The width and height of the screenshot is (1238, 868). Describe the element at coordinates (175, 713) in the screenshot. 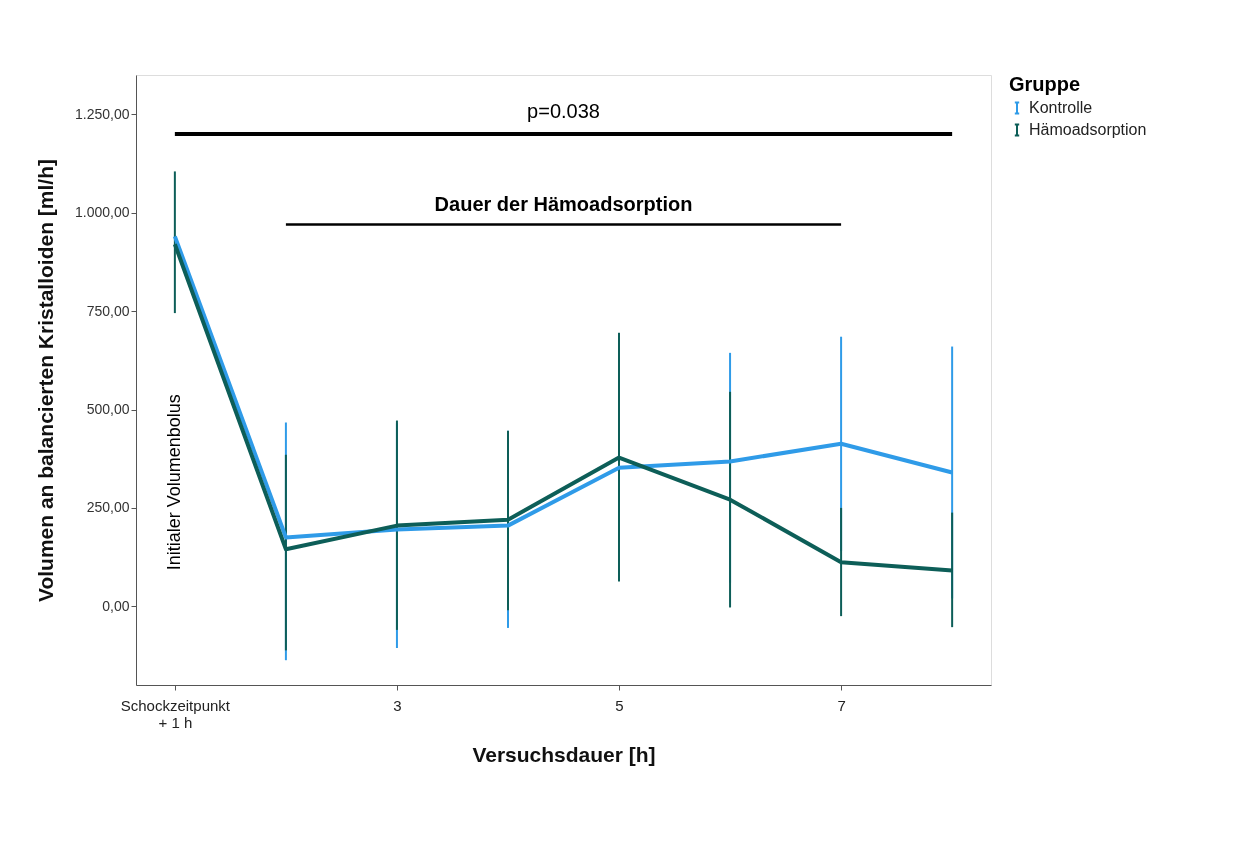

I see `x-tick-label: Schockzeitpunkt + 1 h` at that location.